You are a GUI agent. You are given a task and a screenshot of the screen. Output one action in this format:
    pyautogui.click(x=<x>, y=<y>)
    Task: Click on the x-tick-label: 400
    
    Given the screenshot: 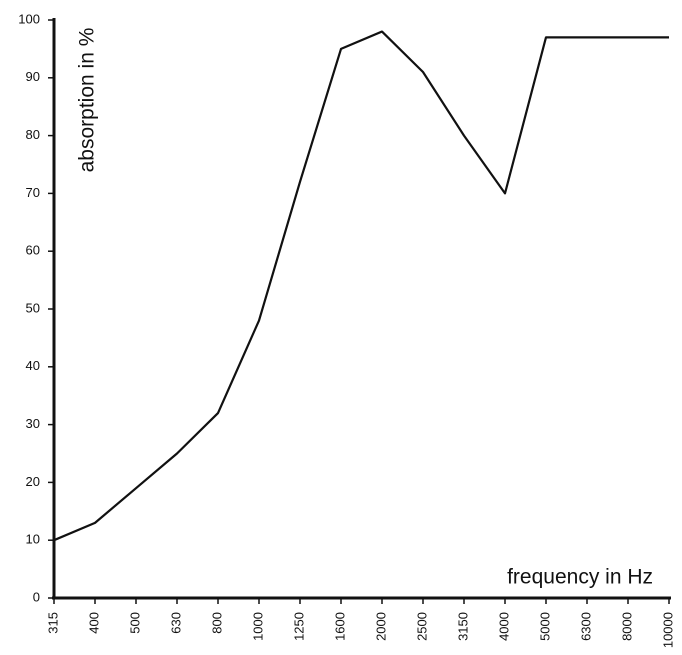 What is the action you would take?
    pyautogui.click(x=93, y=623)
    